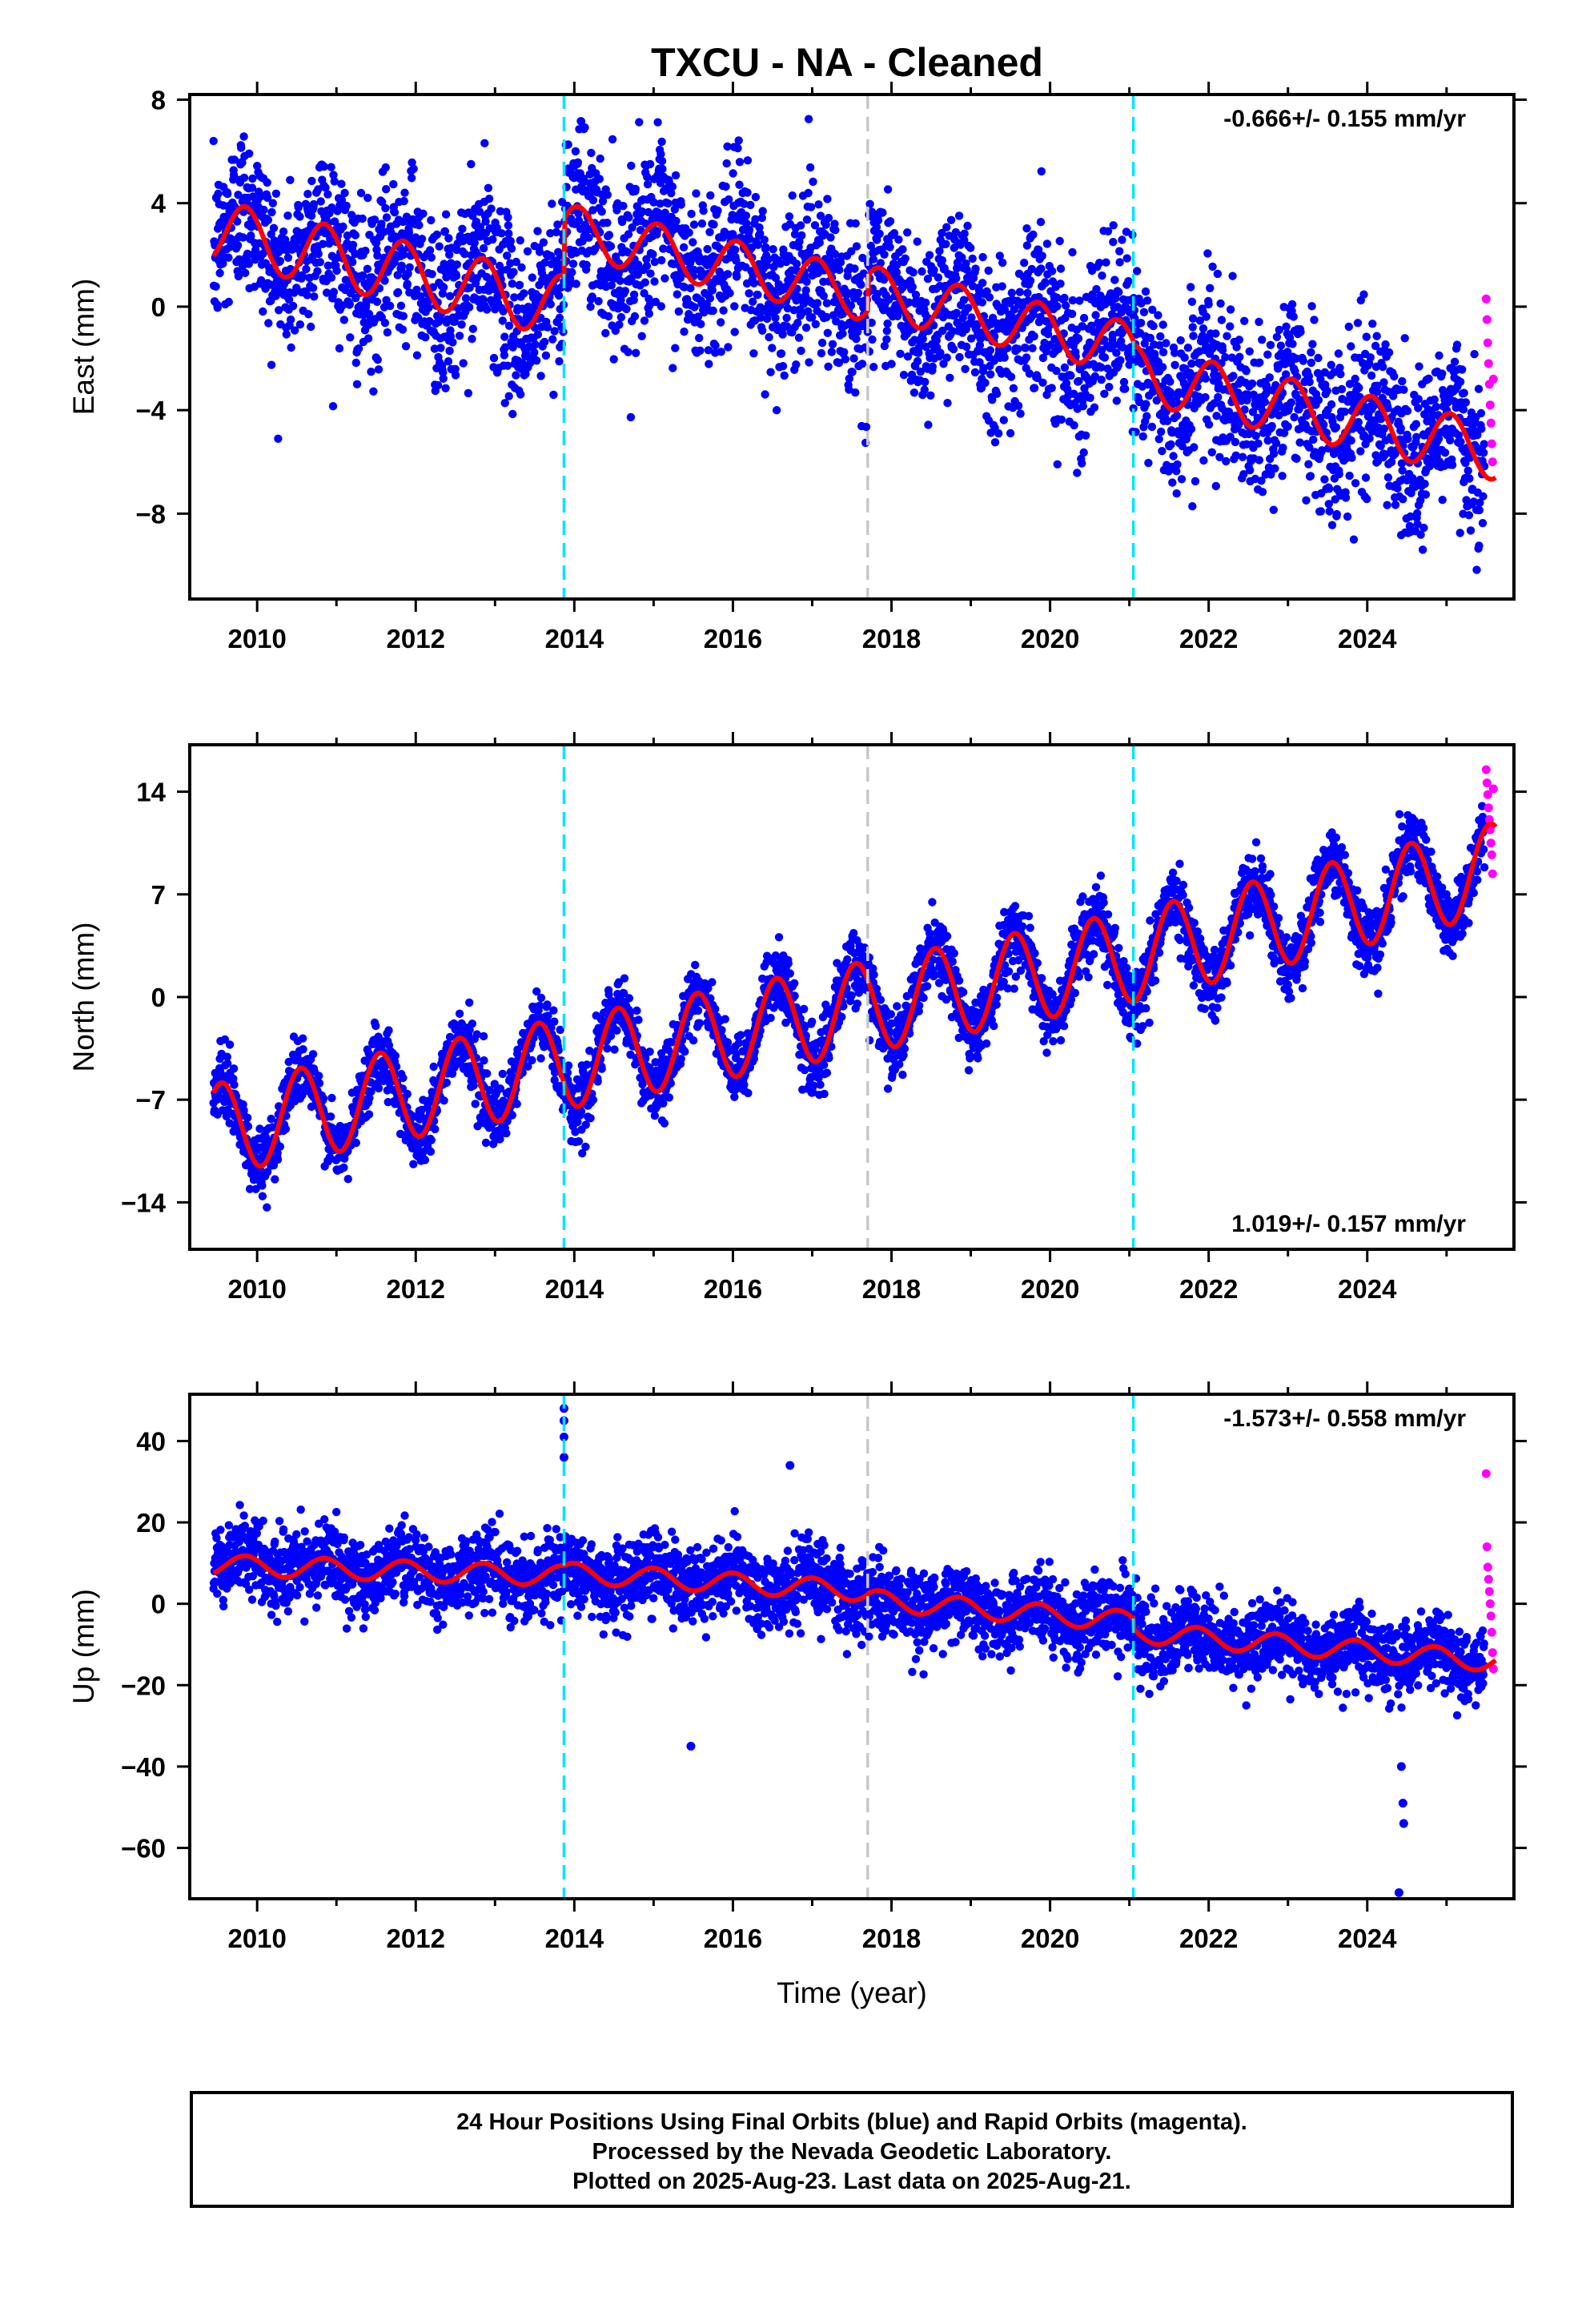  What do you see at coordinates (1486, 299) in the screenshot?
I see `rapid-orbit-point` at bounding box center [1486, 299].